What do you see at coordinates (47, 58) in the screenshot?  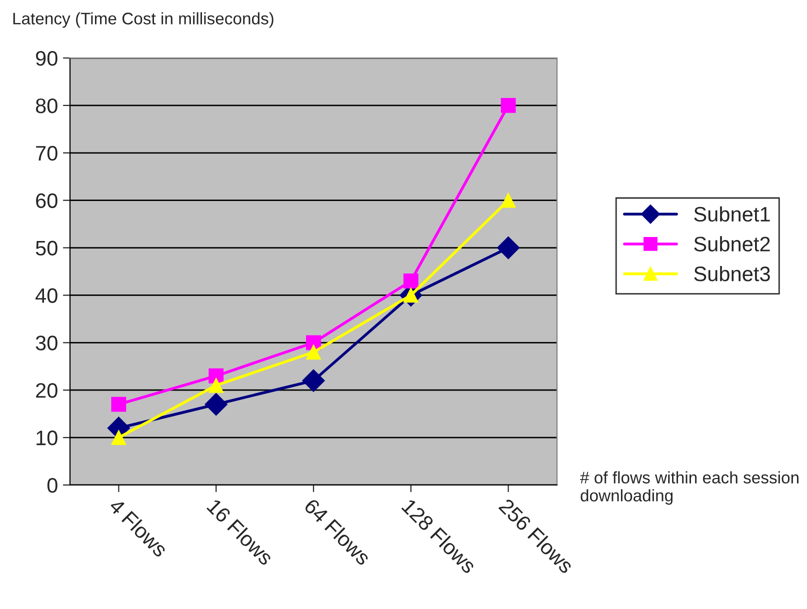 I see `y-tick-label: 90` at bounding box center [47, 58].